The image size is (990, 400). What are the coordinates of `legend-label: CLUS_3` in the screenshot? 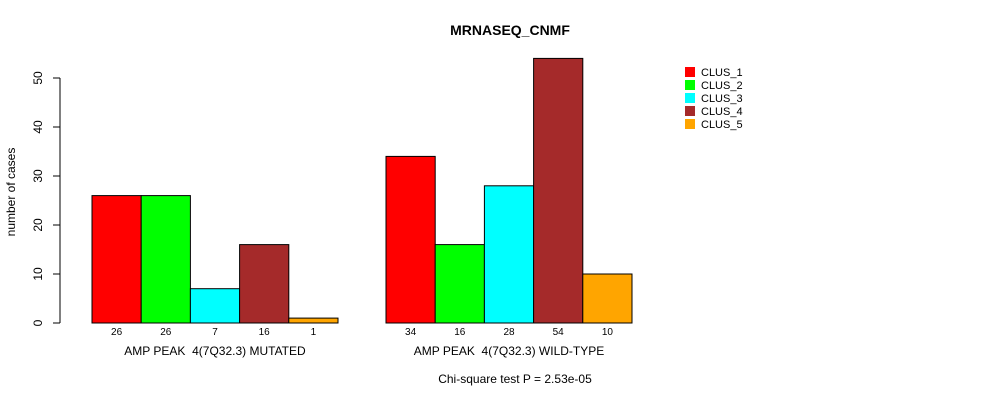 It's located at (722, 99).